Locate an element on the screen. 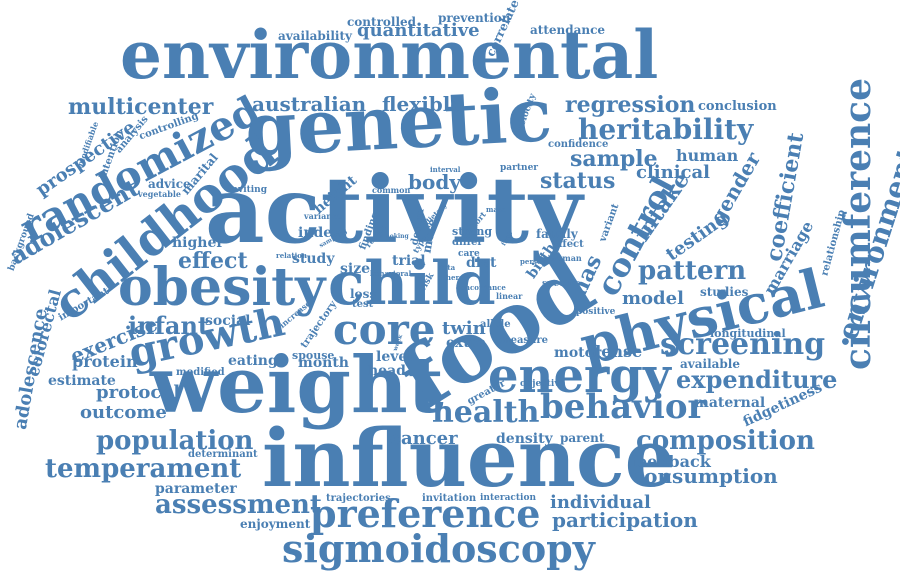 The width and height of the screenshot is (900, 574). word: index is located at coordinates (319, 233).